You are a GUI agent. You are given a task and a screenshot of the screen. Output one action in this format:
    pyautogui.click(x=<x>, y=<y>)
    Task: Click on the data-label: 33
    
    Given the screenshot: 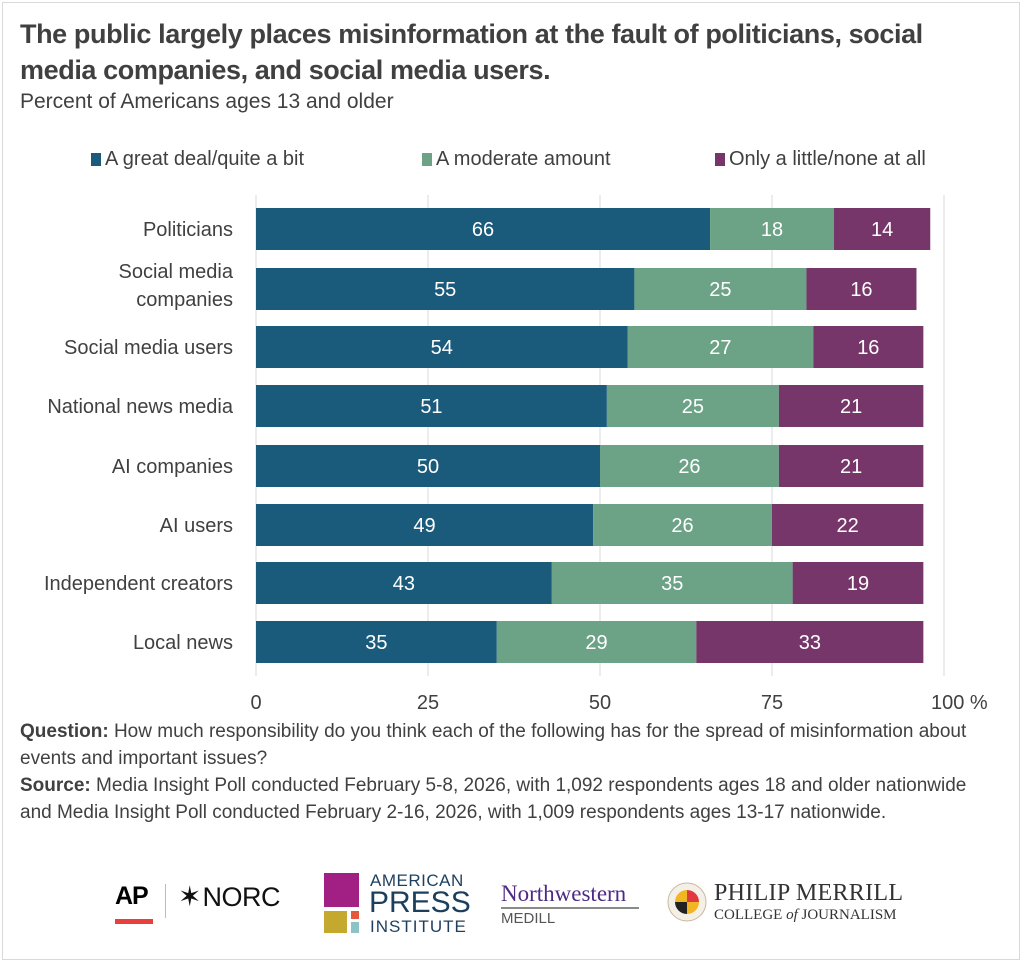 What is the action you would take?
    pyautogui.click(x=810, y=643)
    